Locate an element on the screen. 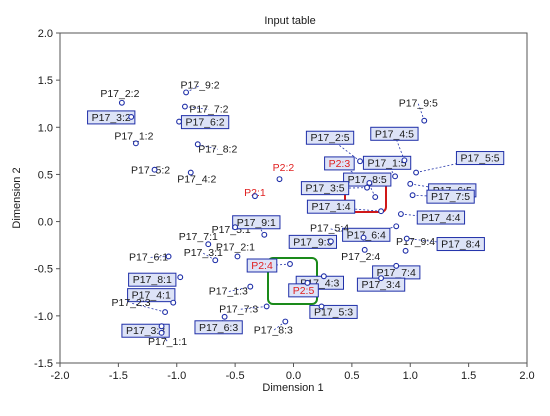  y-tick-label: 1.0 is located at coordinates (45, 128).